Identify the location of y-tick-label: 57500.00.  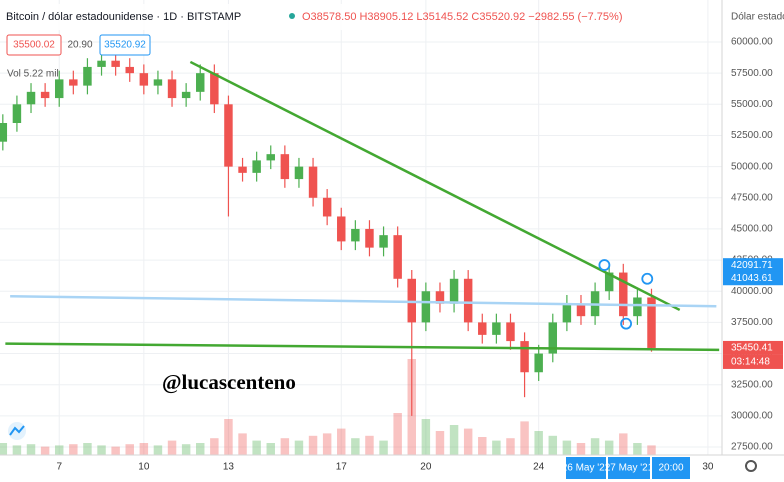
(752, 73).